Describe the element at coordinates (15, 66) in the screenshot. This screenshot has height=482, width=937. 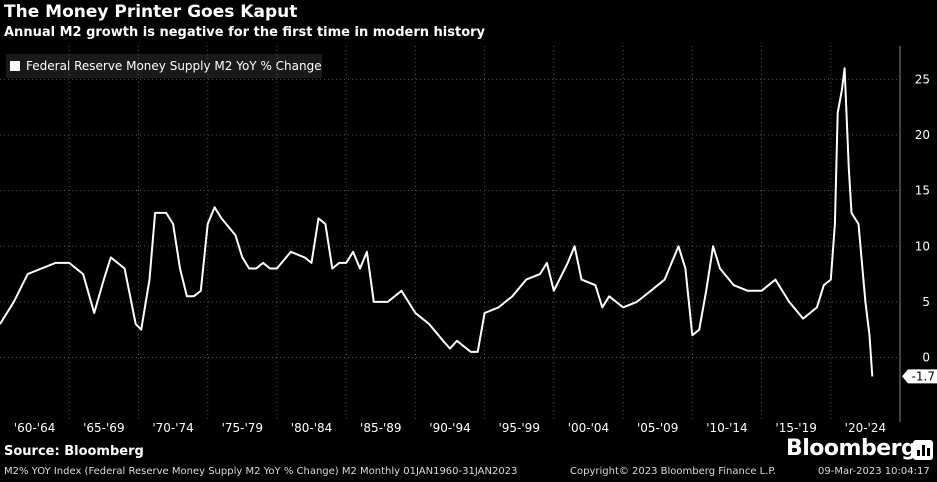
I see `legend-swatch` at that location.